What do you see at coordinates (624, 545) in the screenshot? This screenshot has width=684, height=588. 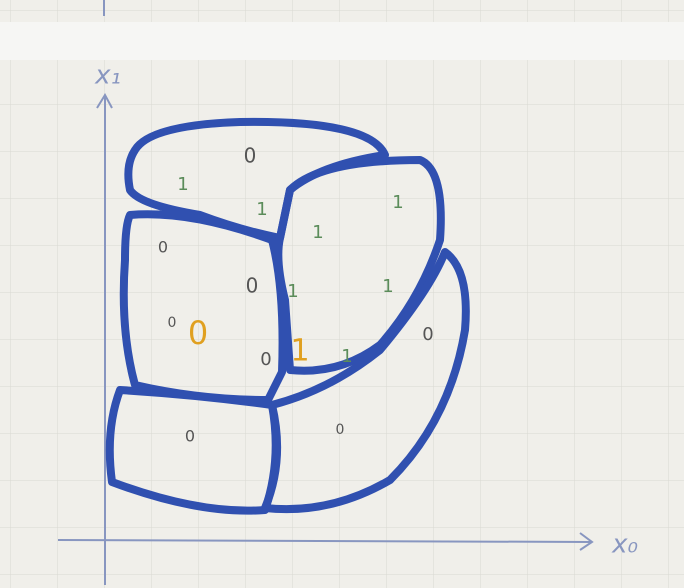 I see `x-axis-label: x₀` at bounding box center [624, 545].